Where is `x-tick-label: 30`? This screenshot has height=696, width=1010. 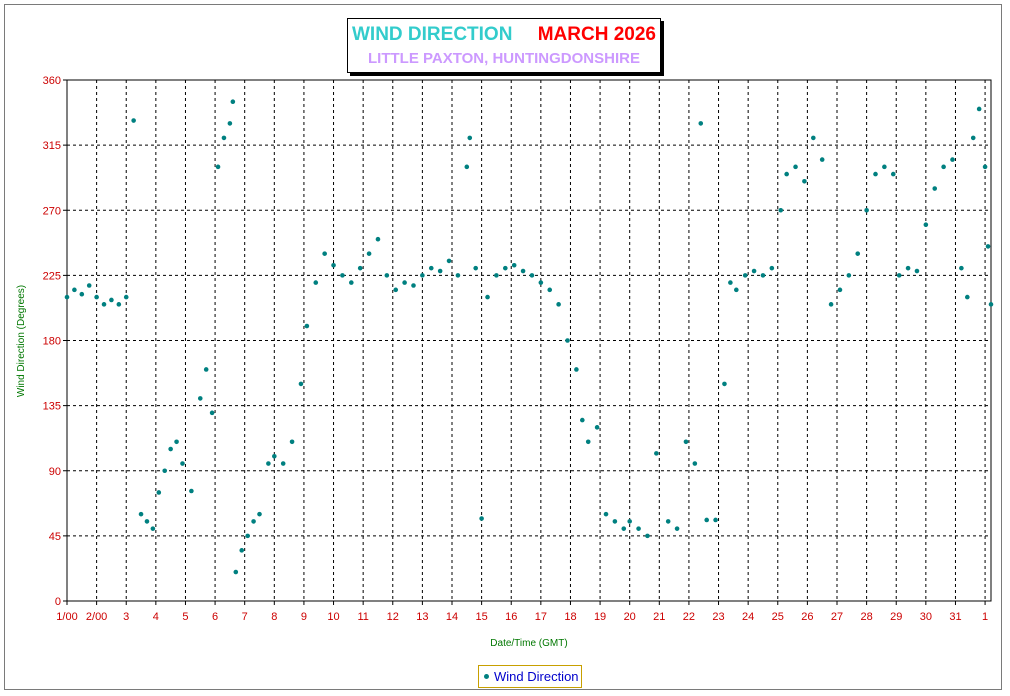
x-tick-label: 30 is located at coordinates (926, 617).